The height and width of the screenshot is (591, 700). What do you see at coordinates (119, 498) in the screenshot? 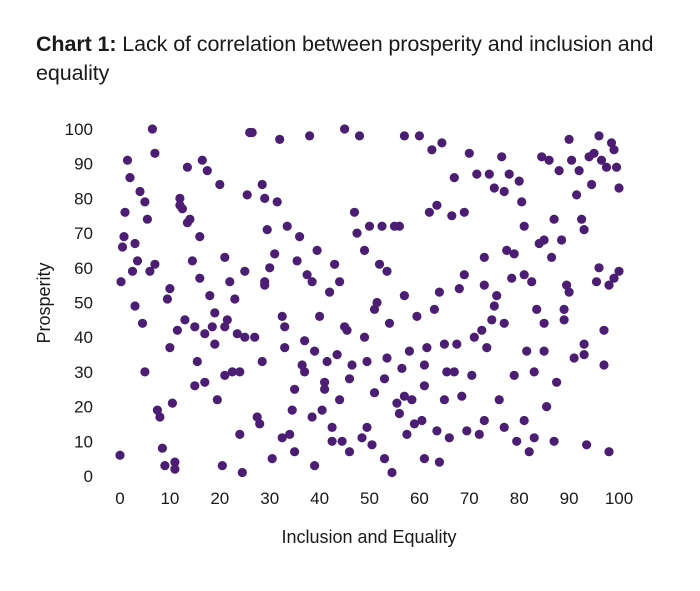
I see `x-tick-label: 0` at bounding box center [119, 498].